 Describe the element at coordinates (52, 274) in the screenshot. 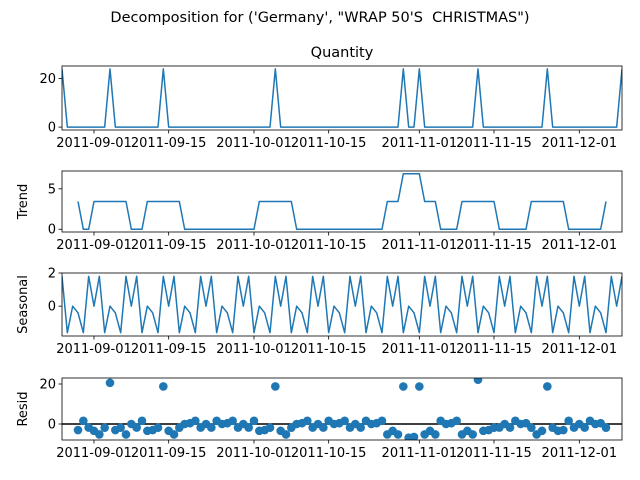

I see `y-tick-label: 2` at that location.